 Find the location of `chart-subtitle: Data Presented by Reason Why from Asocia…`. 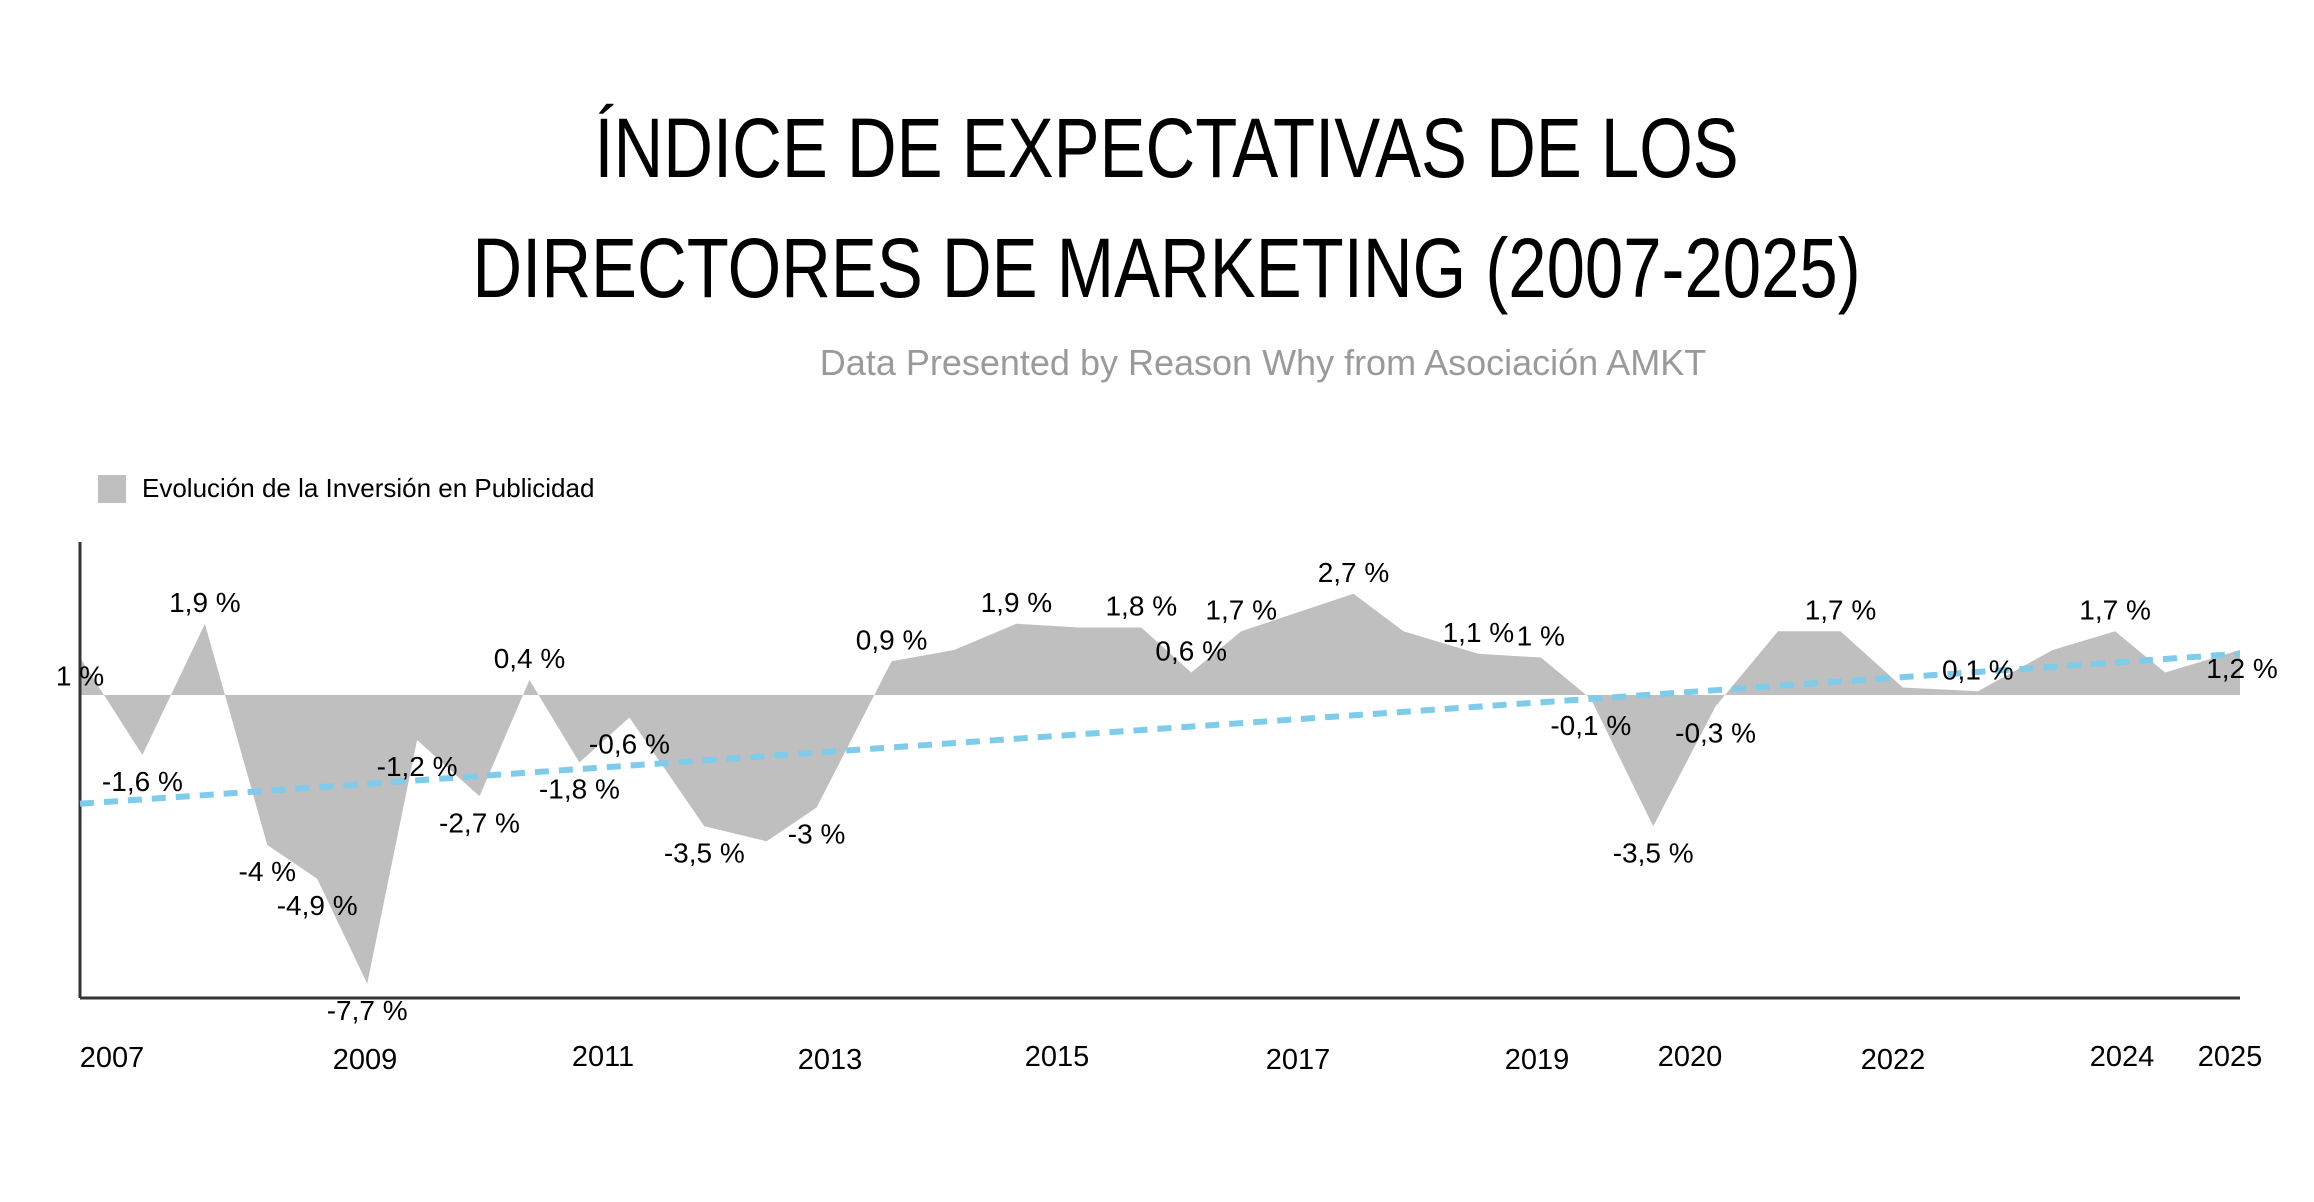

chart-subtitle: Data Presented by Reason Why from Asocia… is located at coordinates (1263, 362).